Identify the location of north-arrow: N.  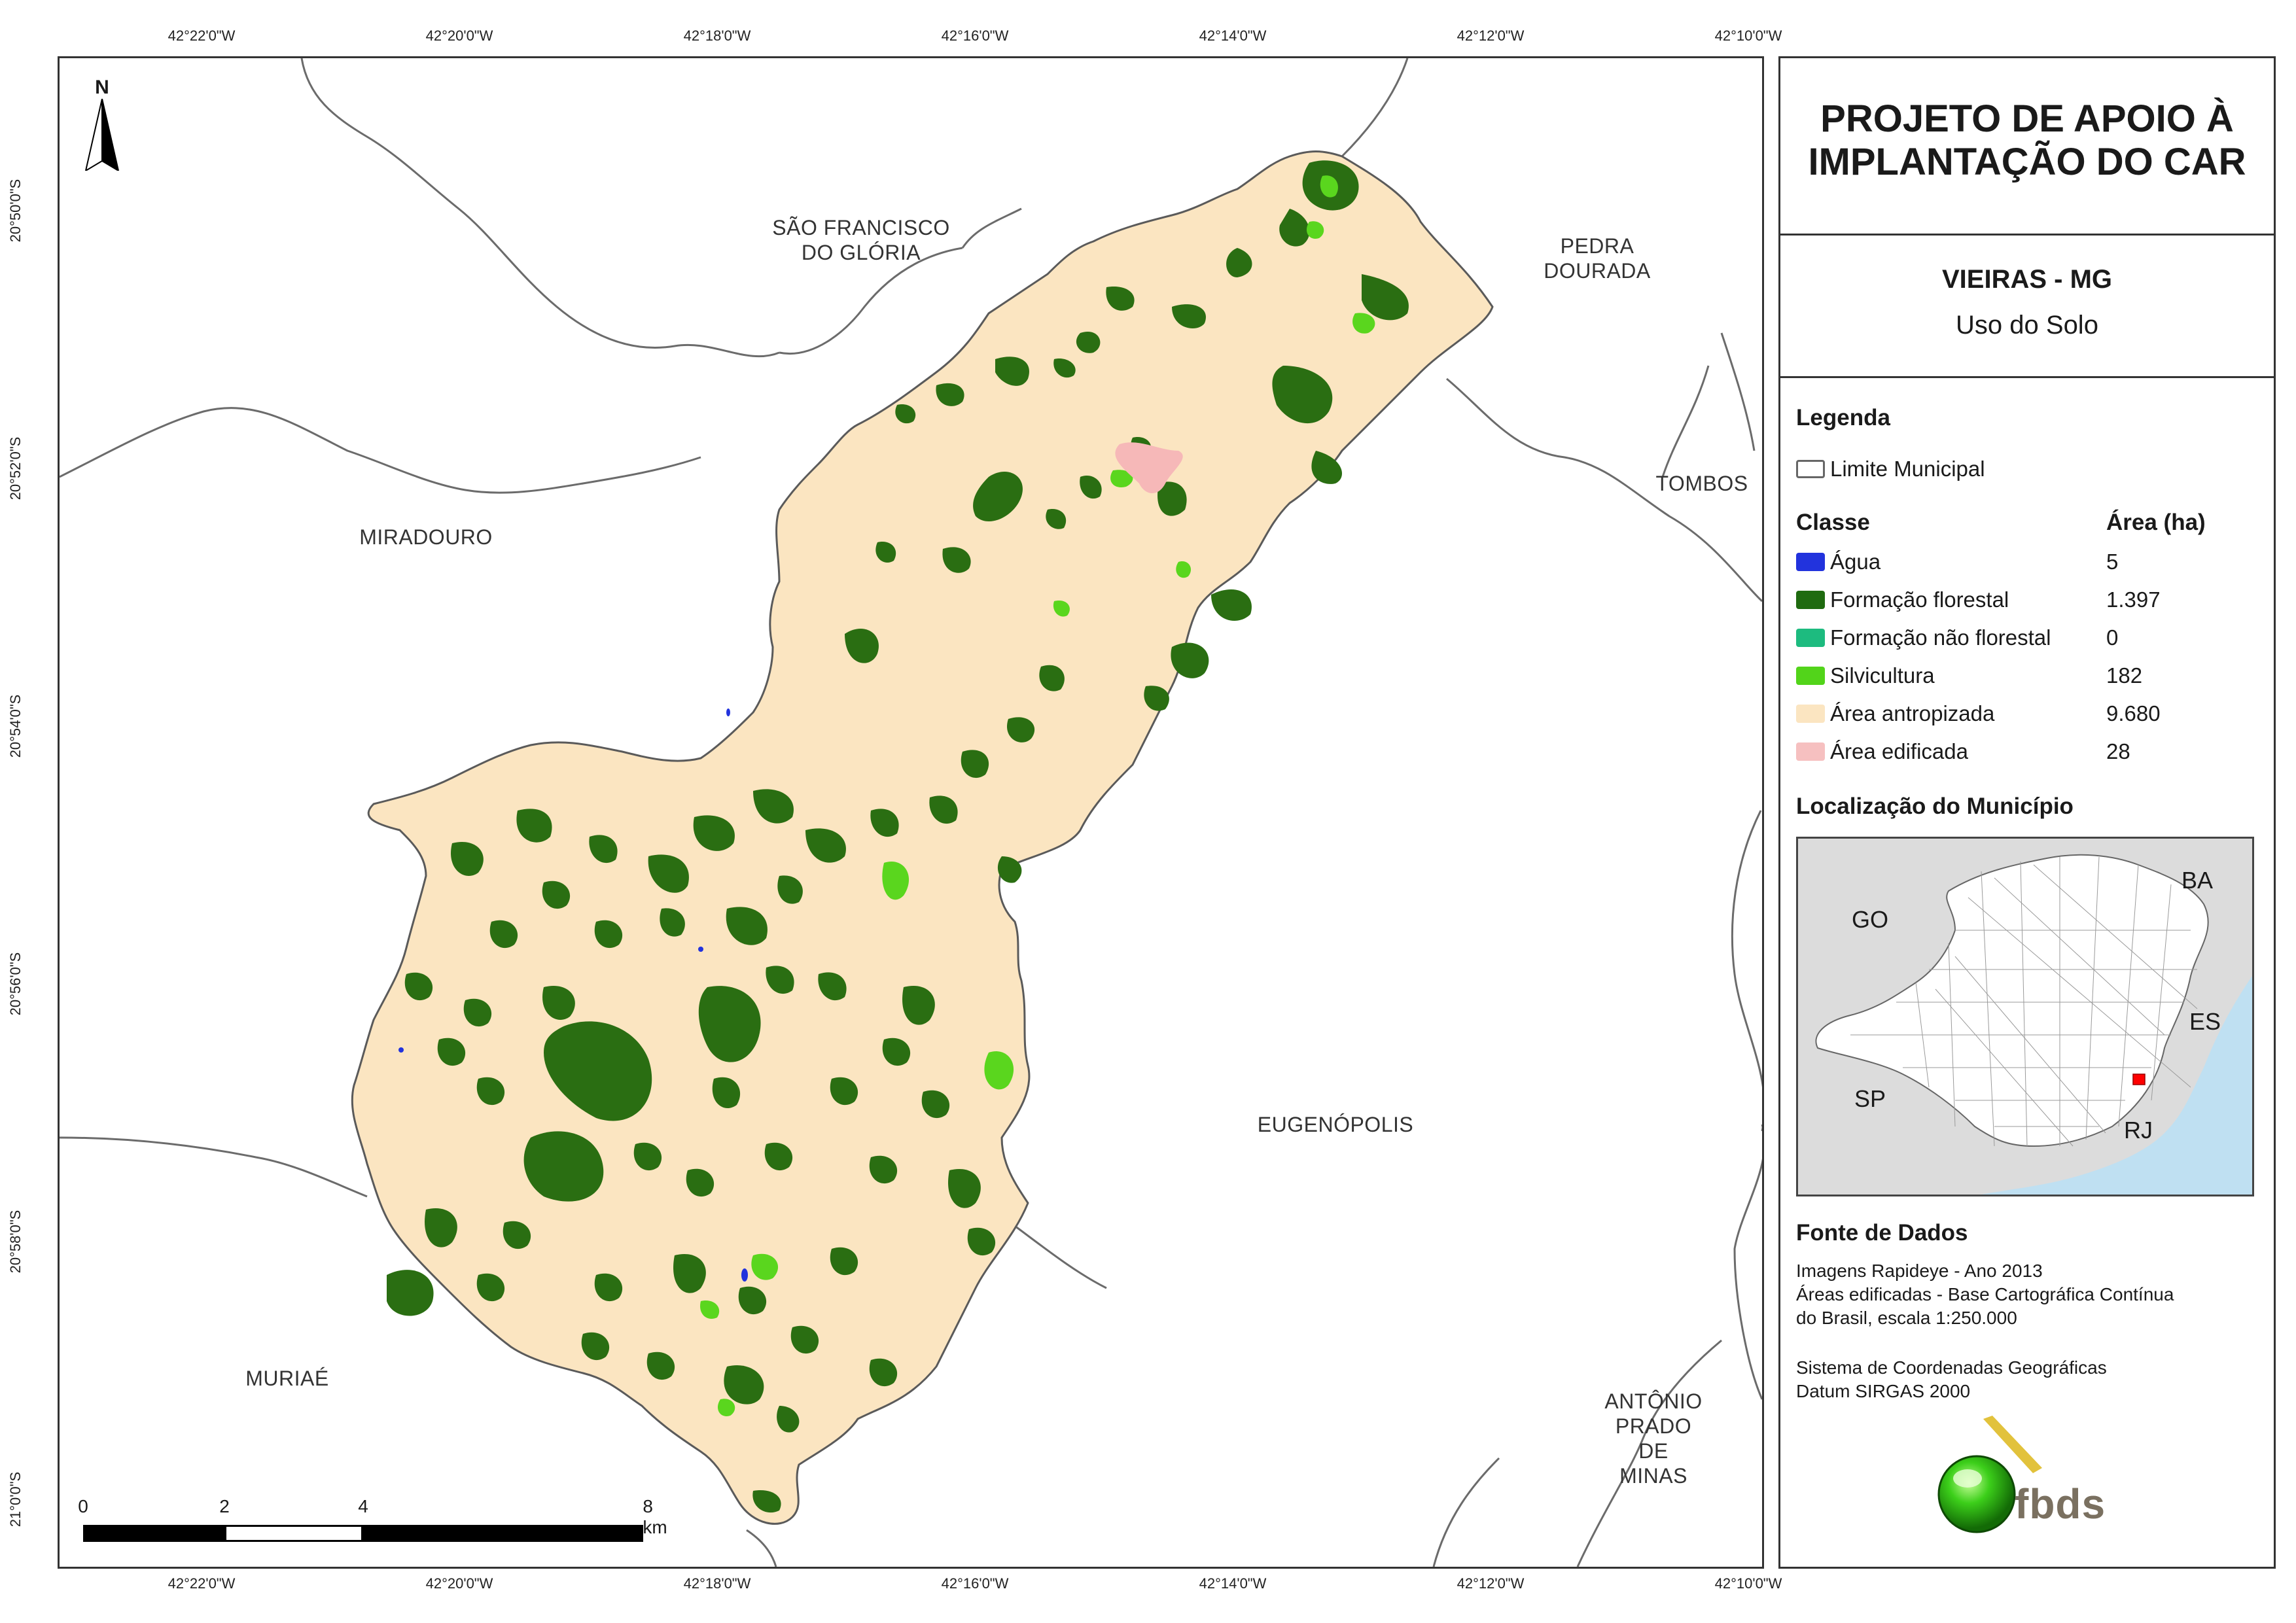
(102, 124).